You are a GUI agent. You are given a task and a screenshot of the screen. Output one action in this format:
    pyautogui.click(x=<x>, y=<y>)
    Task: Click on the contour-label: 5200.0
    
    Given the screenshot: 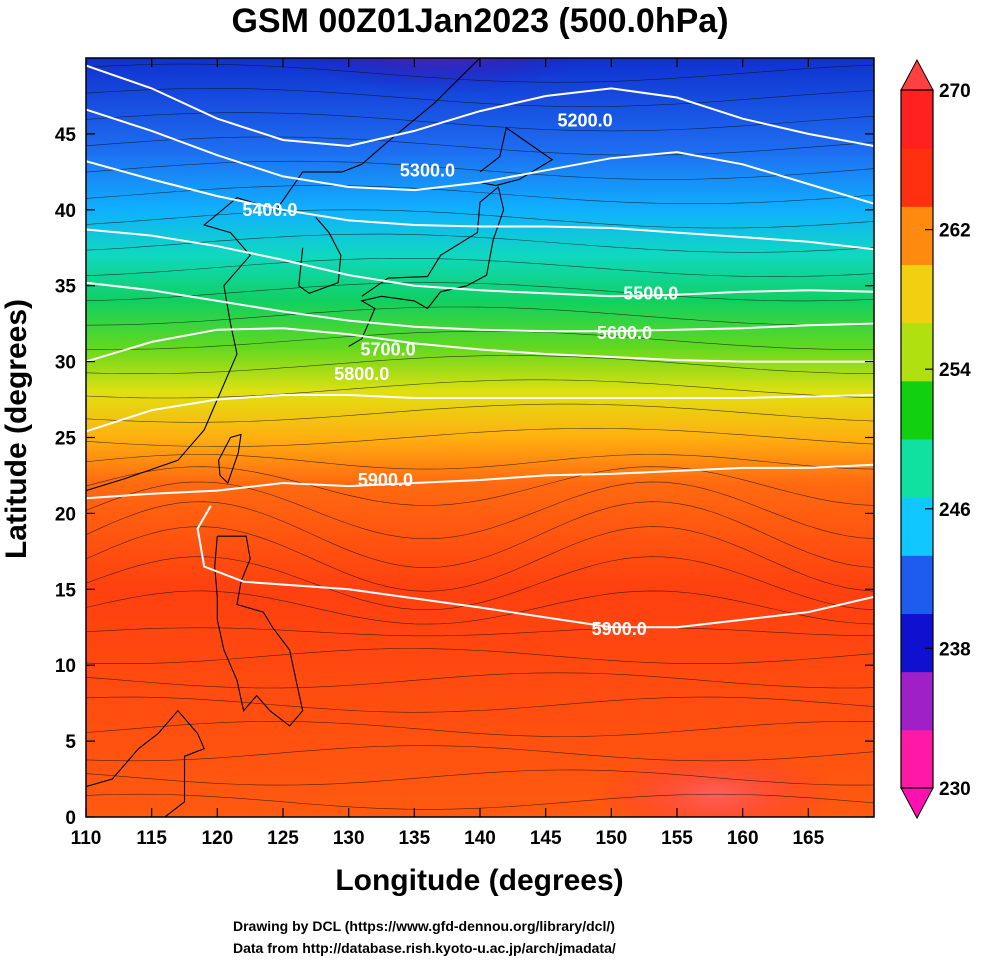 What is the action you would take?
    pyautogui.click(x=585, y=120)
    